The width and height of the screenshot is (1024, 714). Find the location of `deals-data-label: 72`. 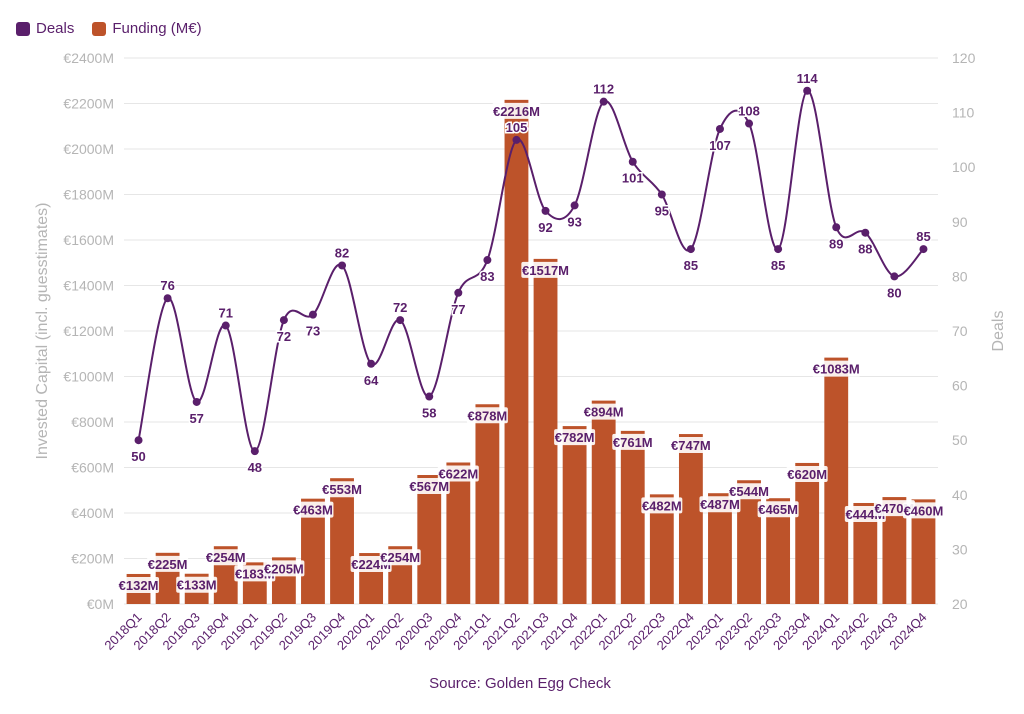

deals-data-label: 72 is located at coordinates (284, 336).